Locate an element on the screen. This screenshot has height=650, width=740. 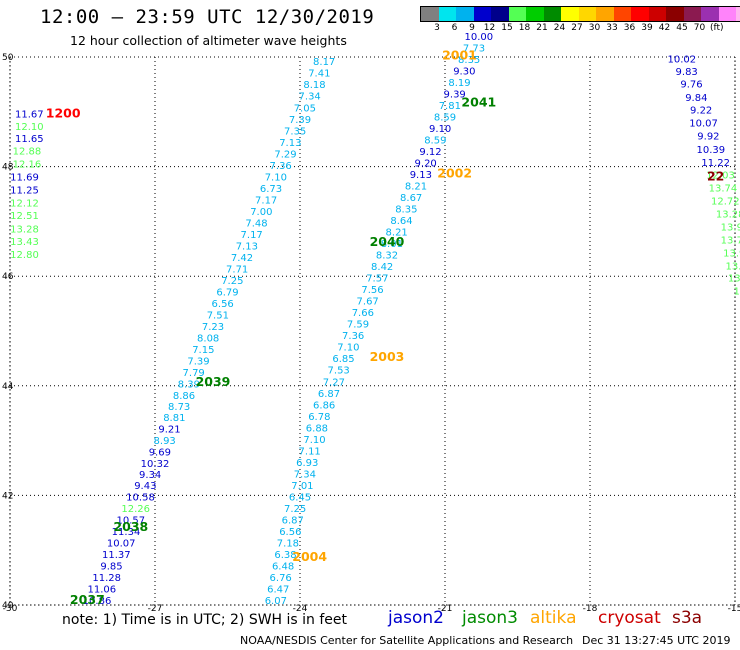
color-scale-label: 70 is located at coordinates (699, 28).